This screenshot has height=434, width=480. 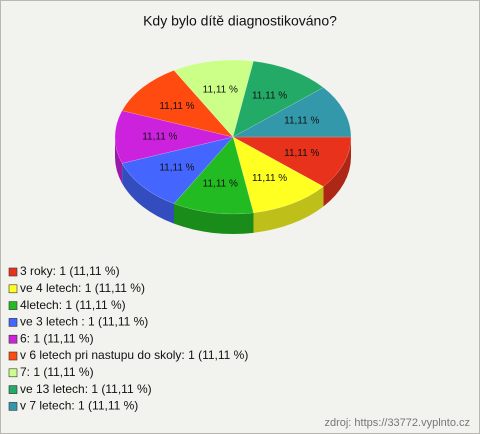 I want to click on legend-label: 3 roky: 1 (11,11 %), so click(x=70, y=271).